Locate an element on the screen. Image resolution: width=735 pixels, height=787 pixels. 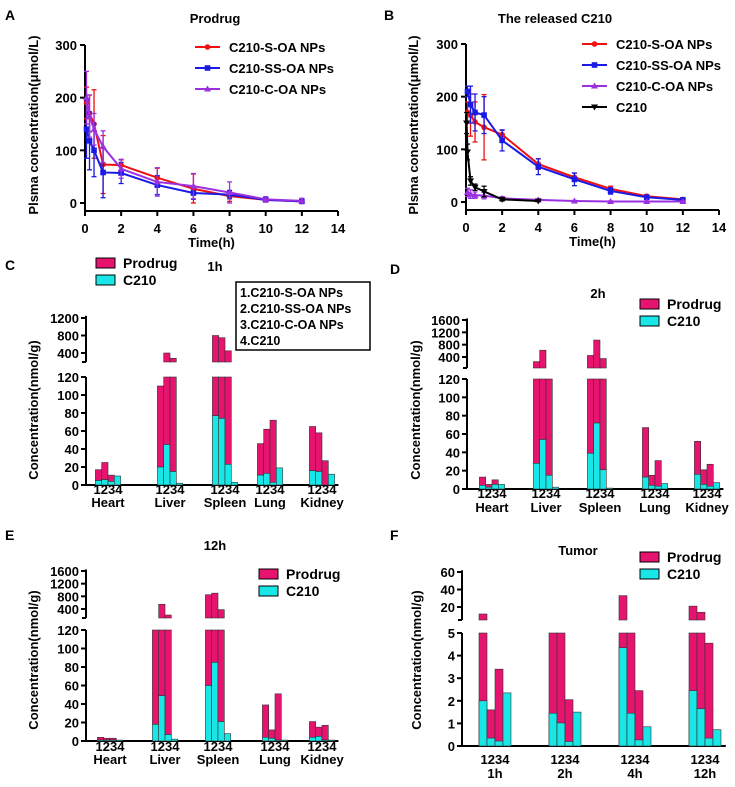
legend-label: C210-SS-OA NPs is located at coordinates (281, 68).